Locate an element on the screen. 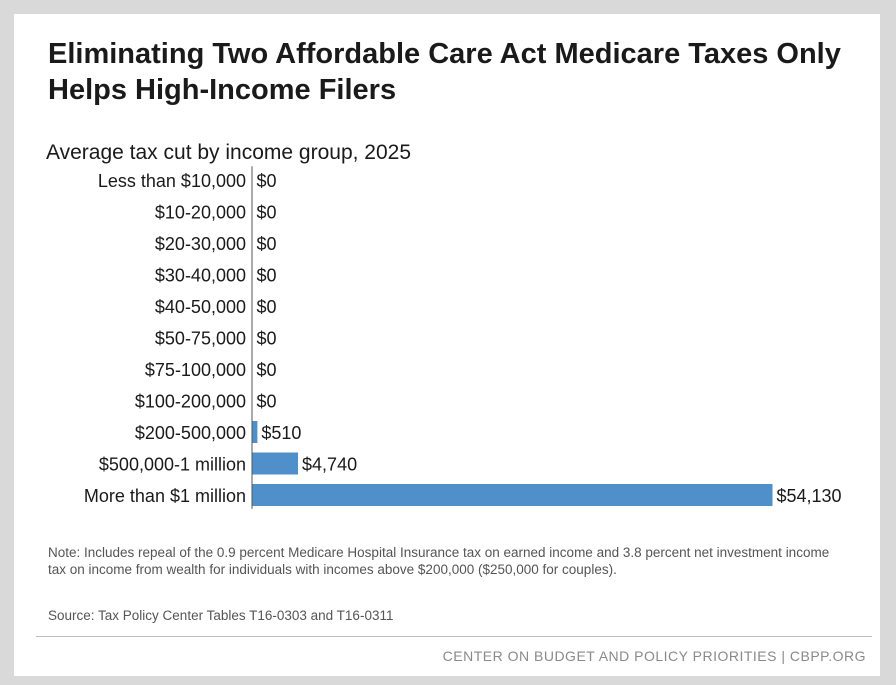  category-label: $10-20,000 is located at coordinates (200, 213).